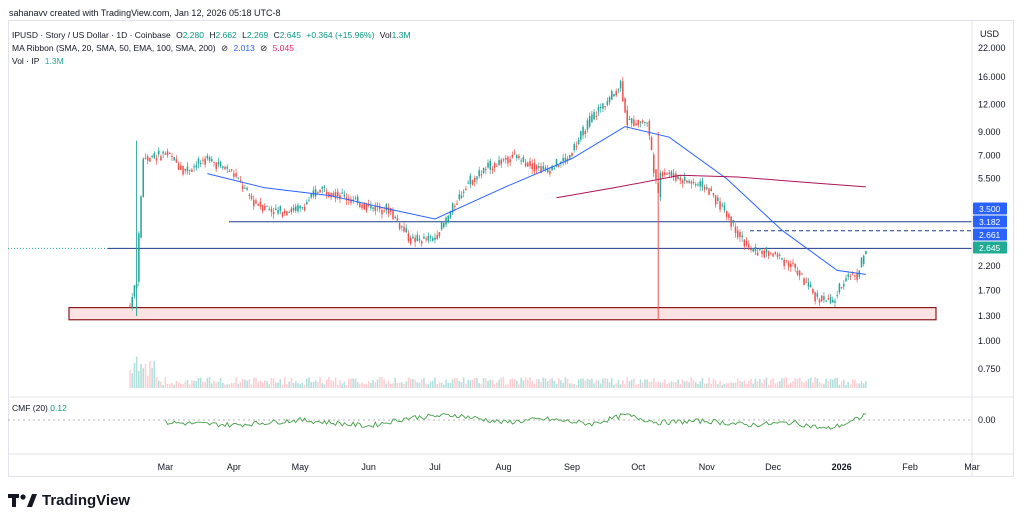 This screenshot has width=1024, height=522. Describe the element at coordinates (26, 61) in the screenshot. I see `vol-ip-label: Vol · IP` at that location.